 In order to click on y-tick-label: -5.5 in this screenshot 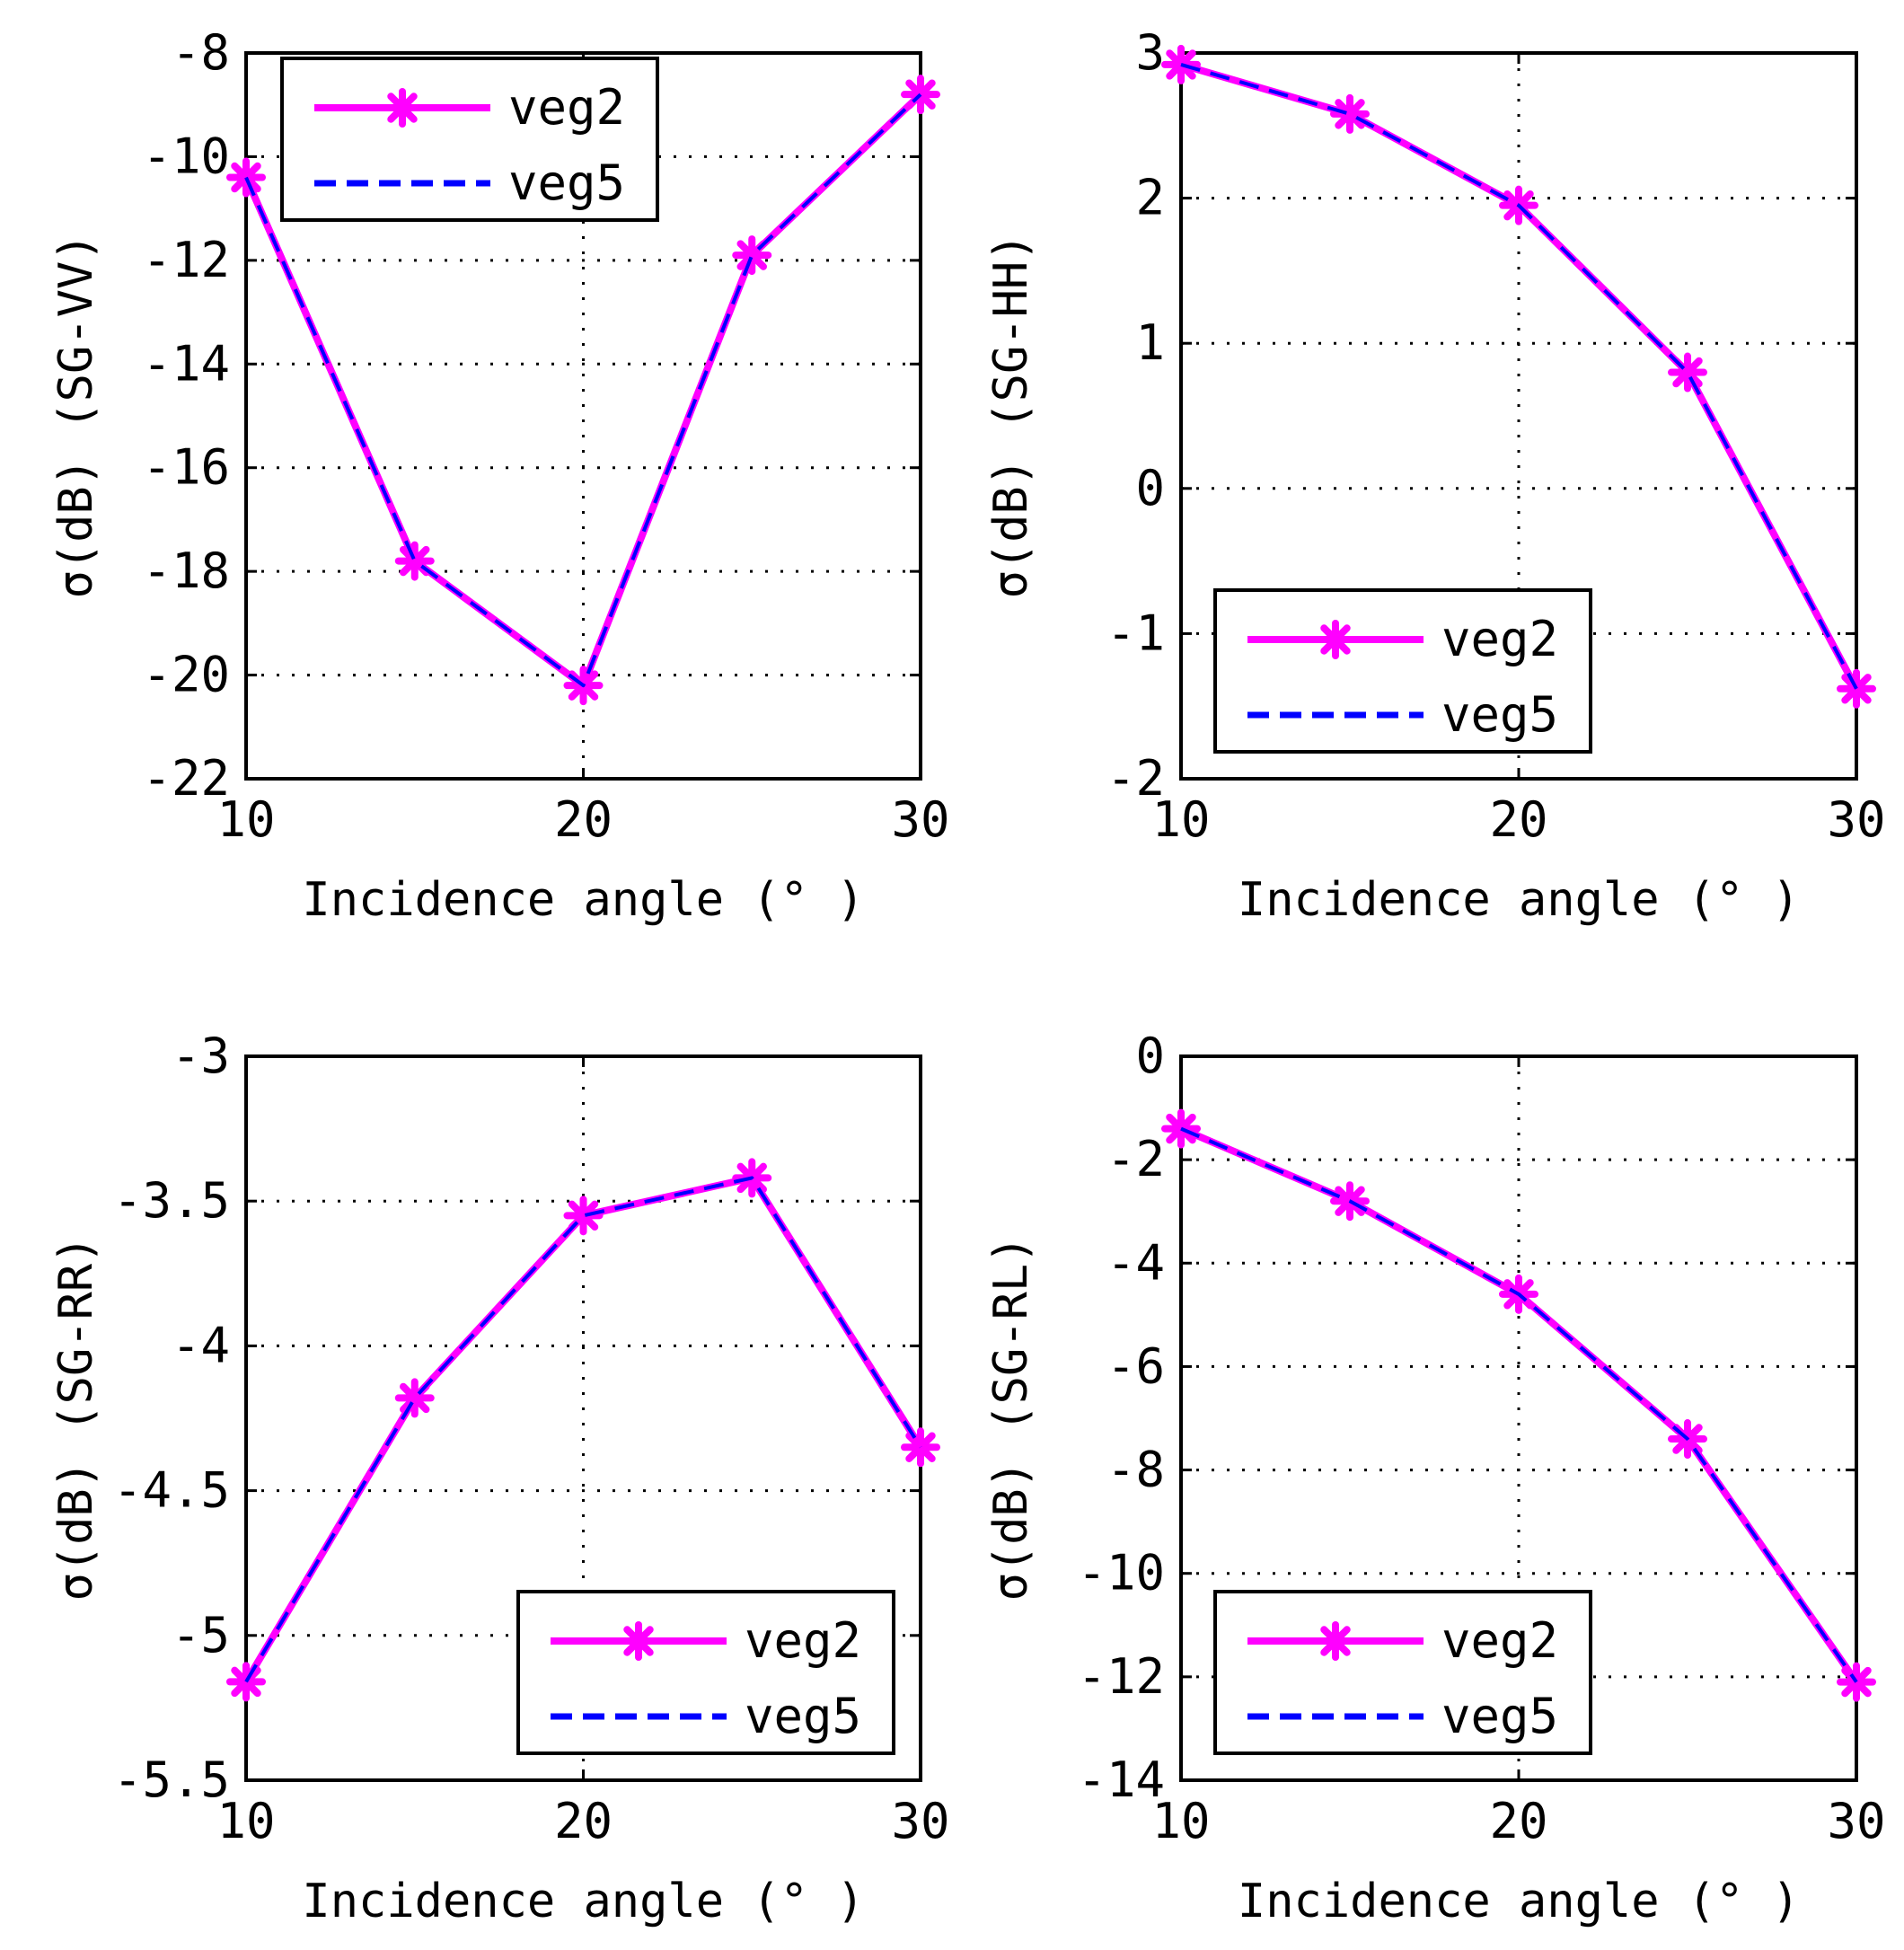, I will do `click(172, 1779)`.